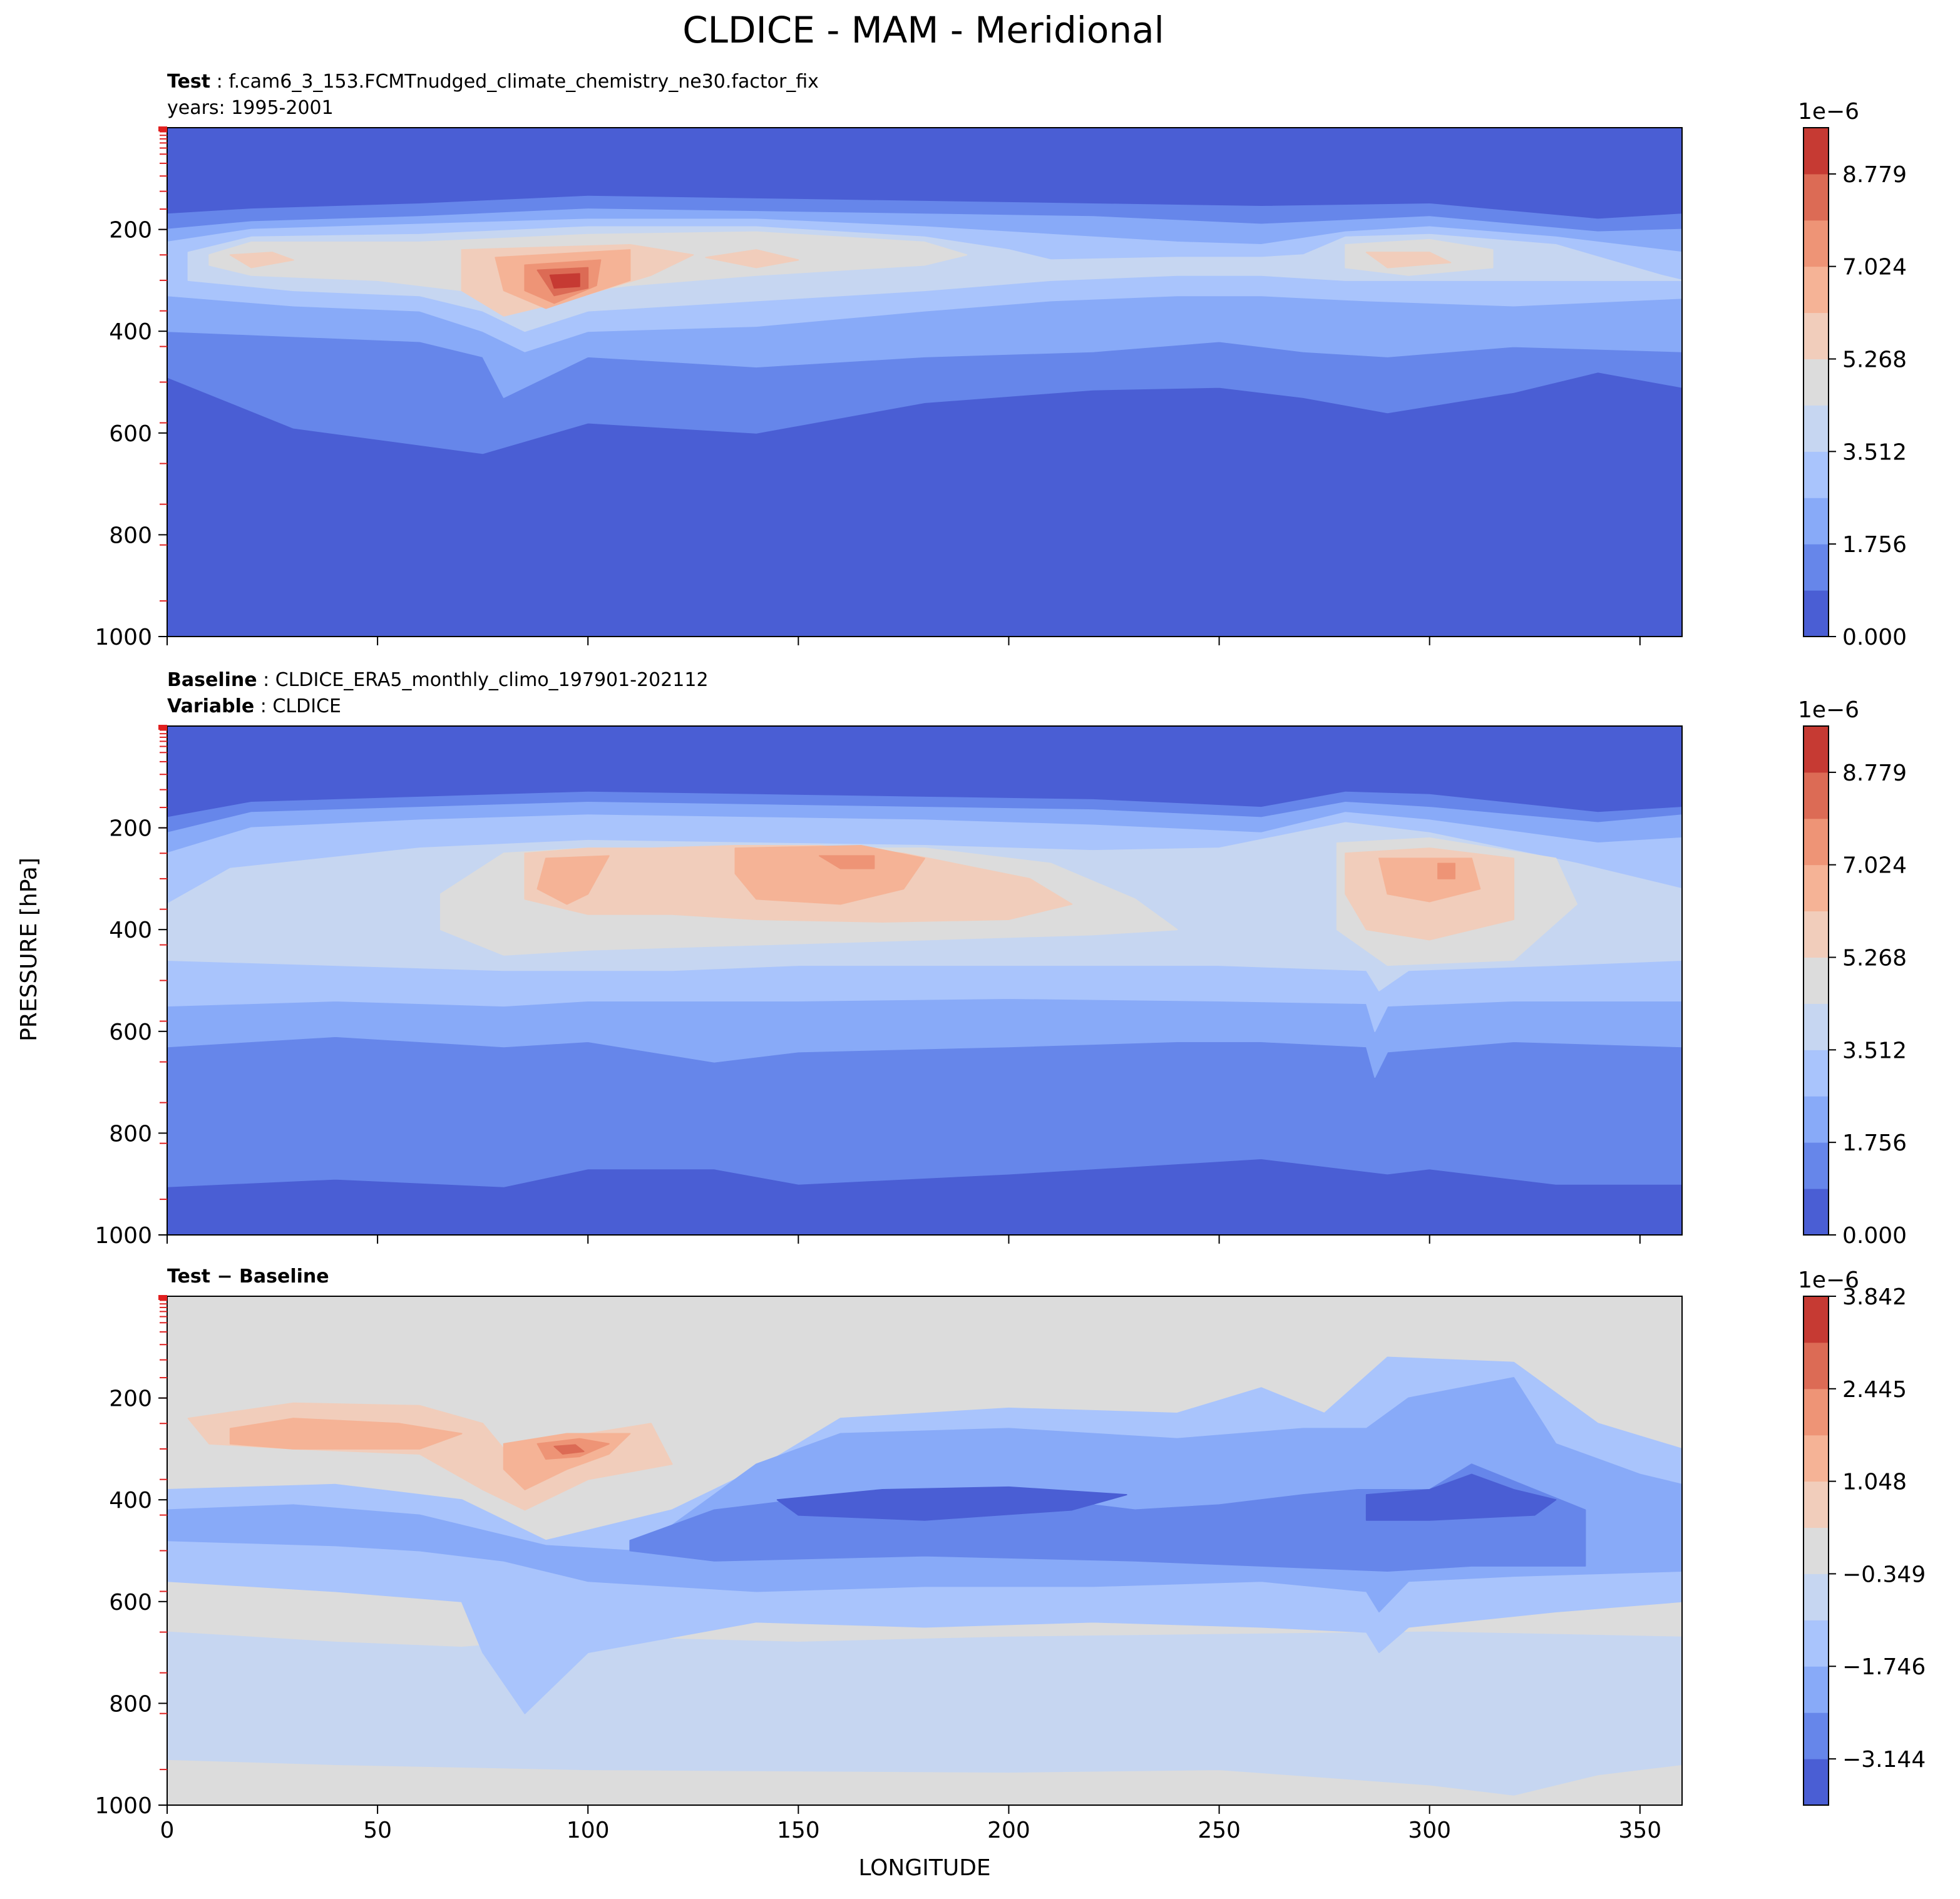 This screenshot has width=1960, height=1899. Describe the element at coordinates (377, 1830) in the screenshot. I see `x-tick-label: 50` at that location.